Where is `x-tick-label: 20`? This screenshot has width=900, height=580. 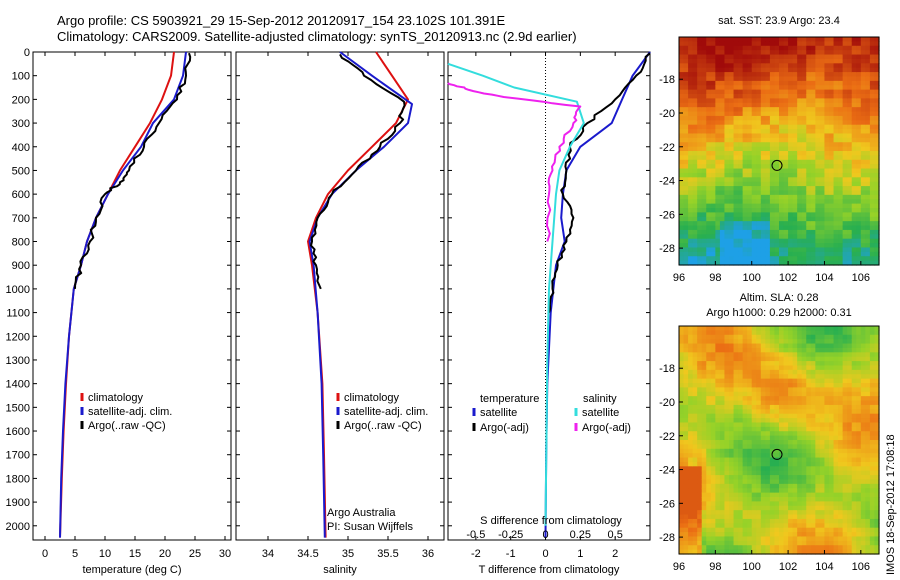 x-tick-label: 20 is located at coordinates (165, 554).